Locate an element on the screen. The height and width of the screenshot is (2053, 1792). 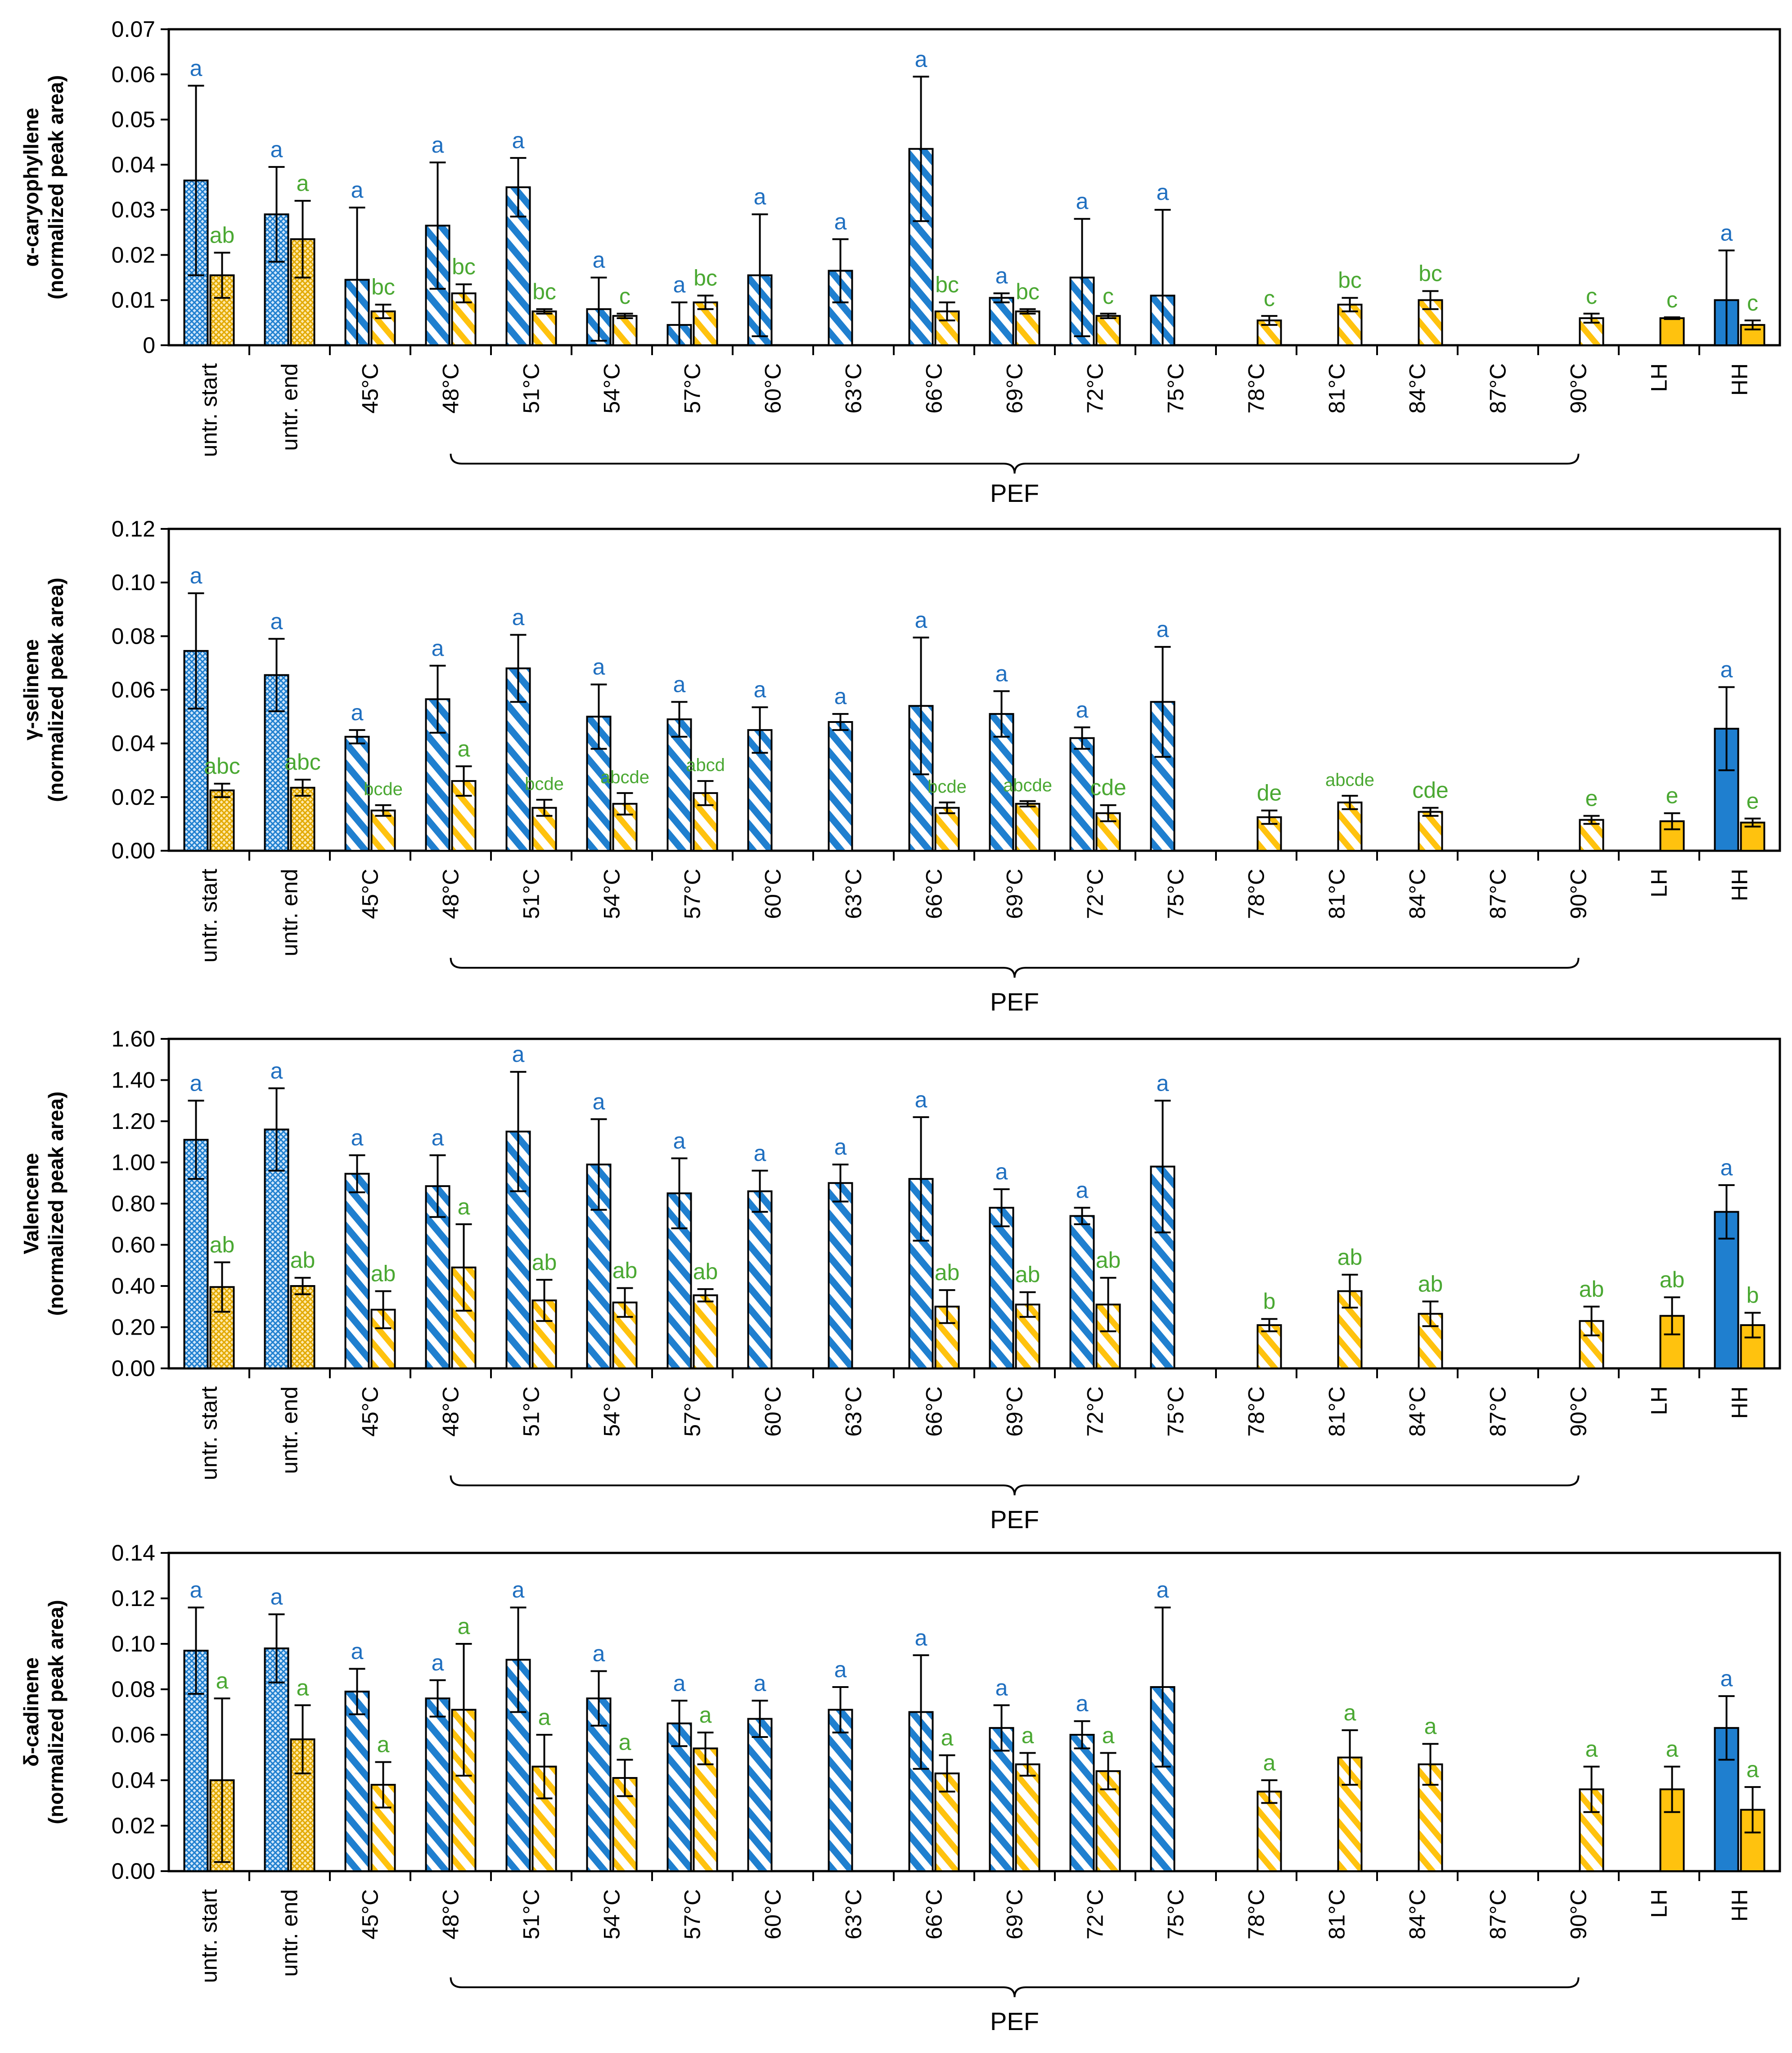
significance-label: cde is located at coordinates (1431, 790).